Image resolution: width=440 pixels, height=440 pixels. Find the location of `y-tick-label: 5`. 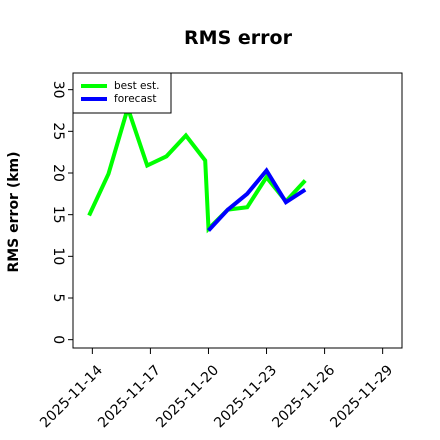

y-tick-label: 5 is located at coordinates (58, 298).